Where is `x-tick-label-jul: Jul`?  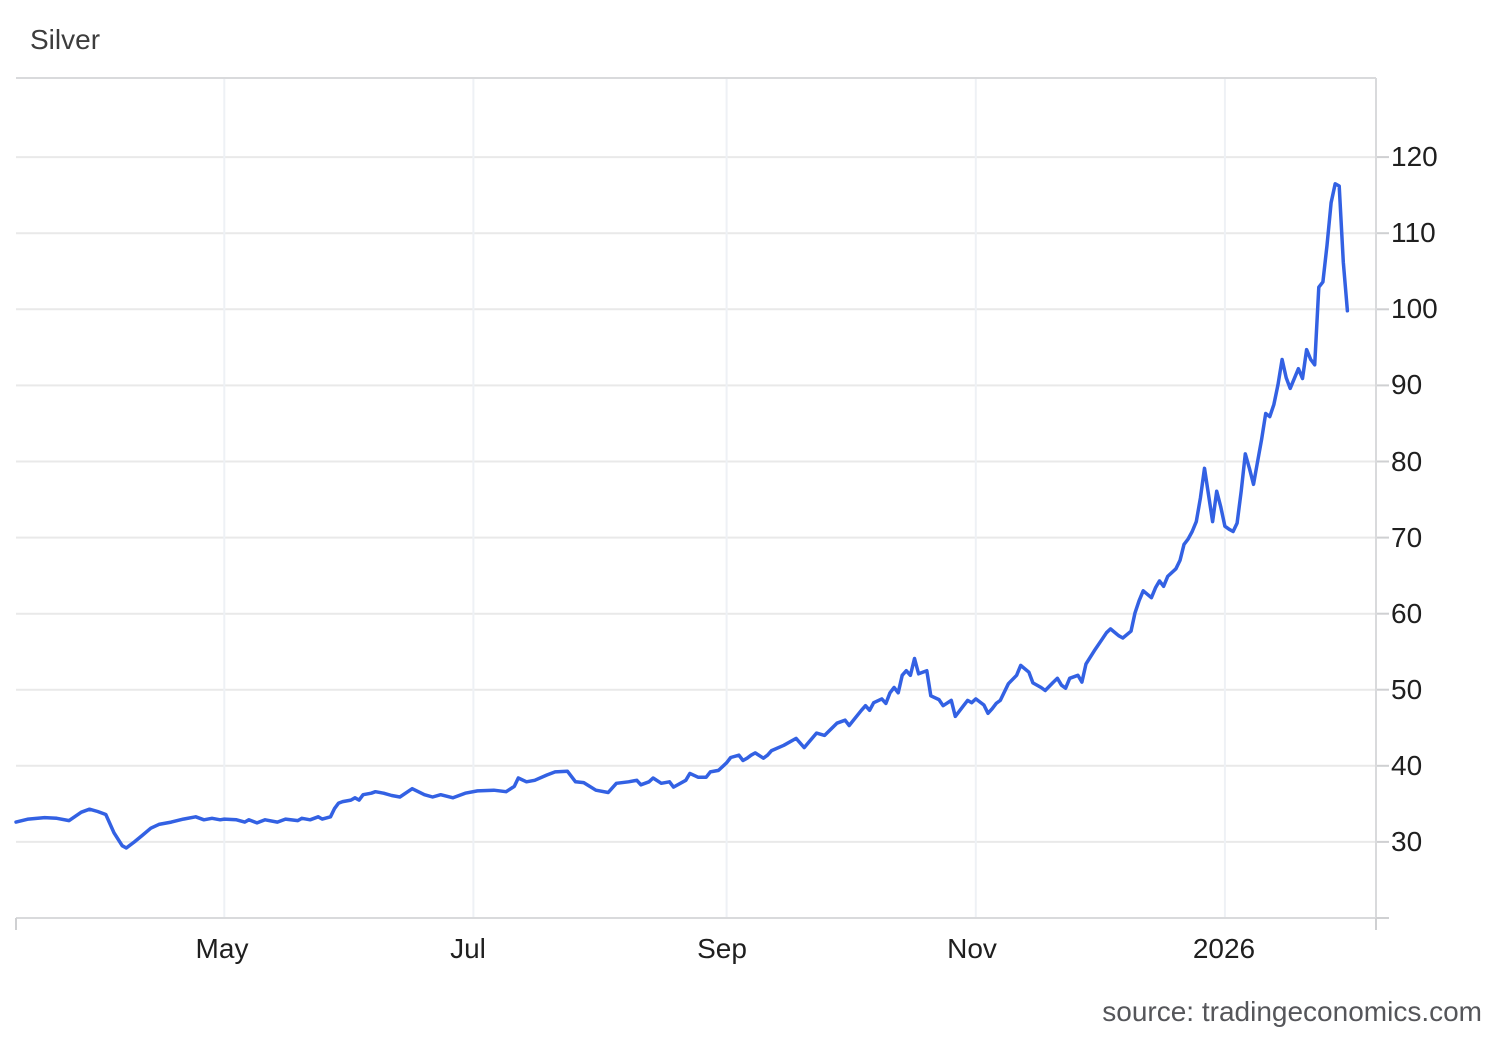
x-tick-label-jul: Jul is located at coordinates (468, 948).